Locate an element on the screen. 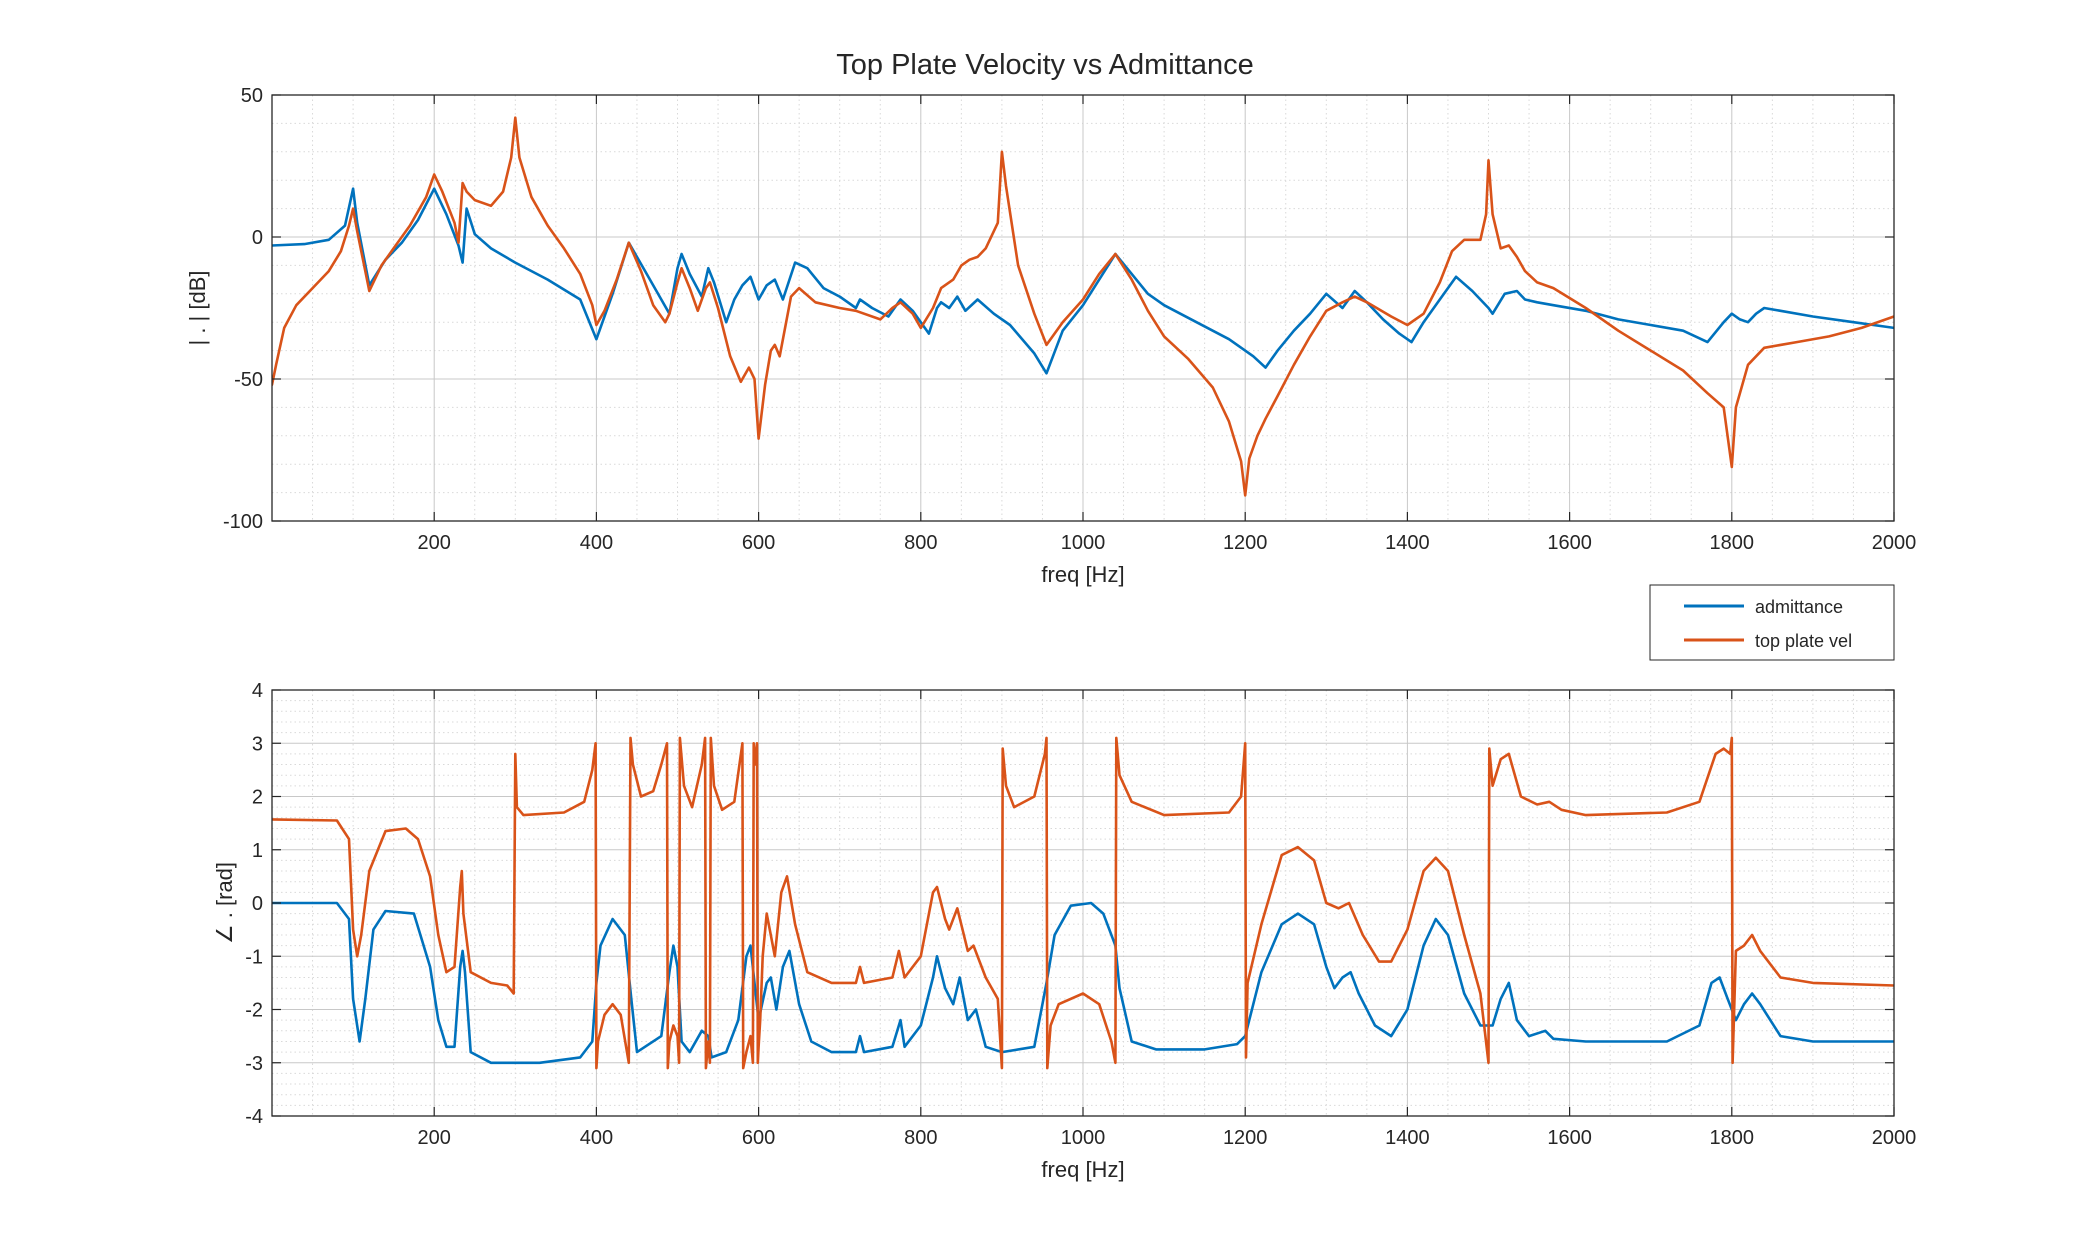 This screenshot has width=2083, height=1250. phase-xtick-label: 400 is located at coordinates (596, 1138).